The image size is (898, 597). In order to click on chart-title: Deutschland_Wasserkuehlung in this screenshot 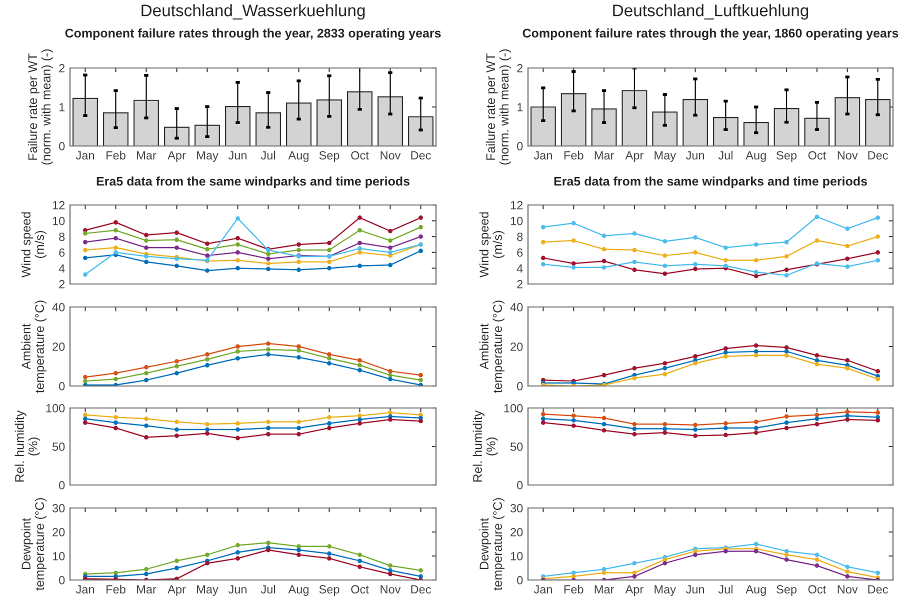, I will do `click(253, 12)`.